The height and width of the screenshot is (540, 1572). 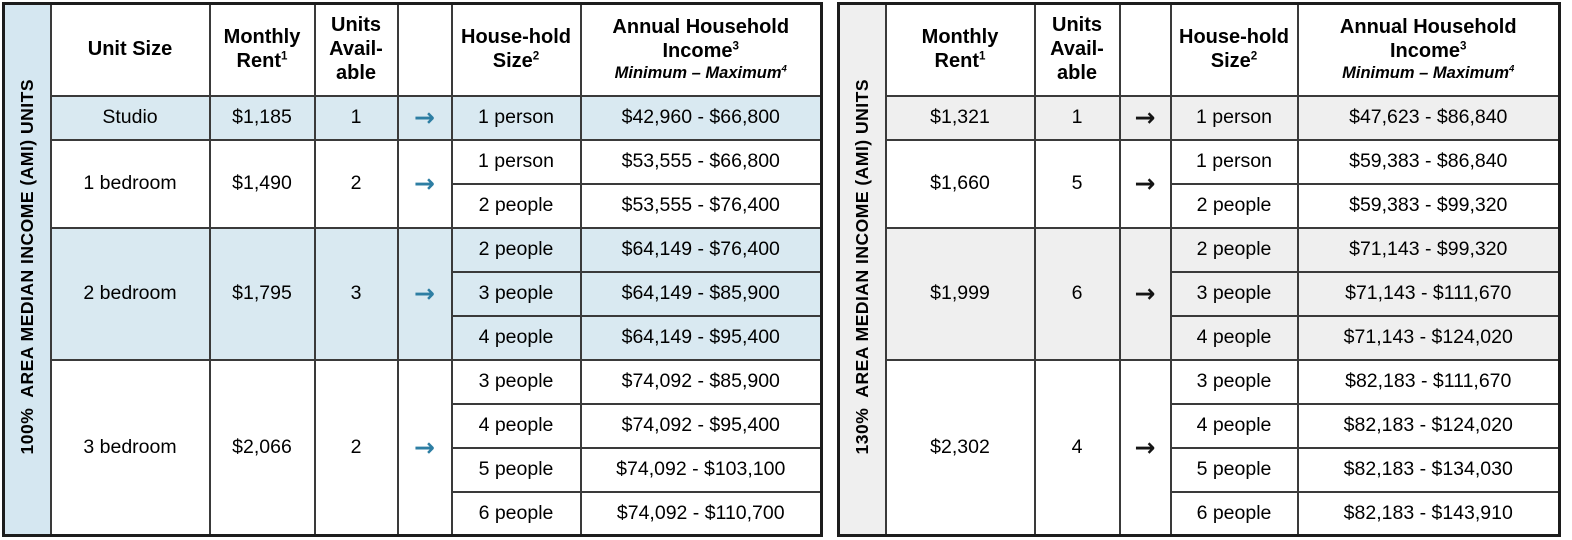 What do you see at coordinates (960, 447) in the screenshot?
I see `monthly-rent-cell: $2,302` at bounding box center [960, 447].